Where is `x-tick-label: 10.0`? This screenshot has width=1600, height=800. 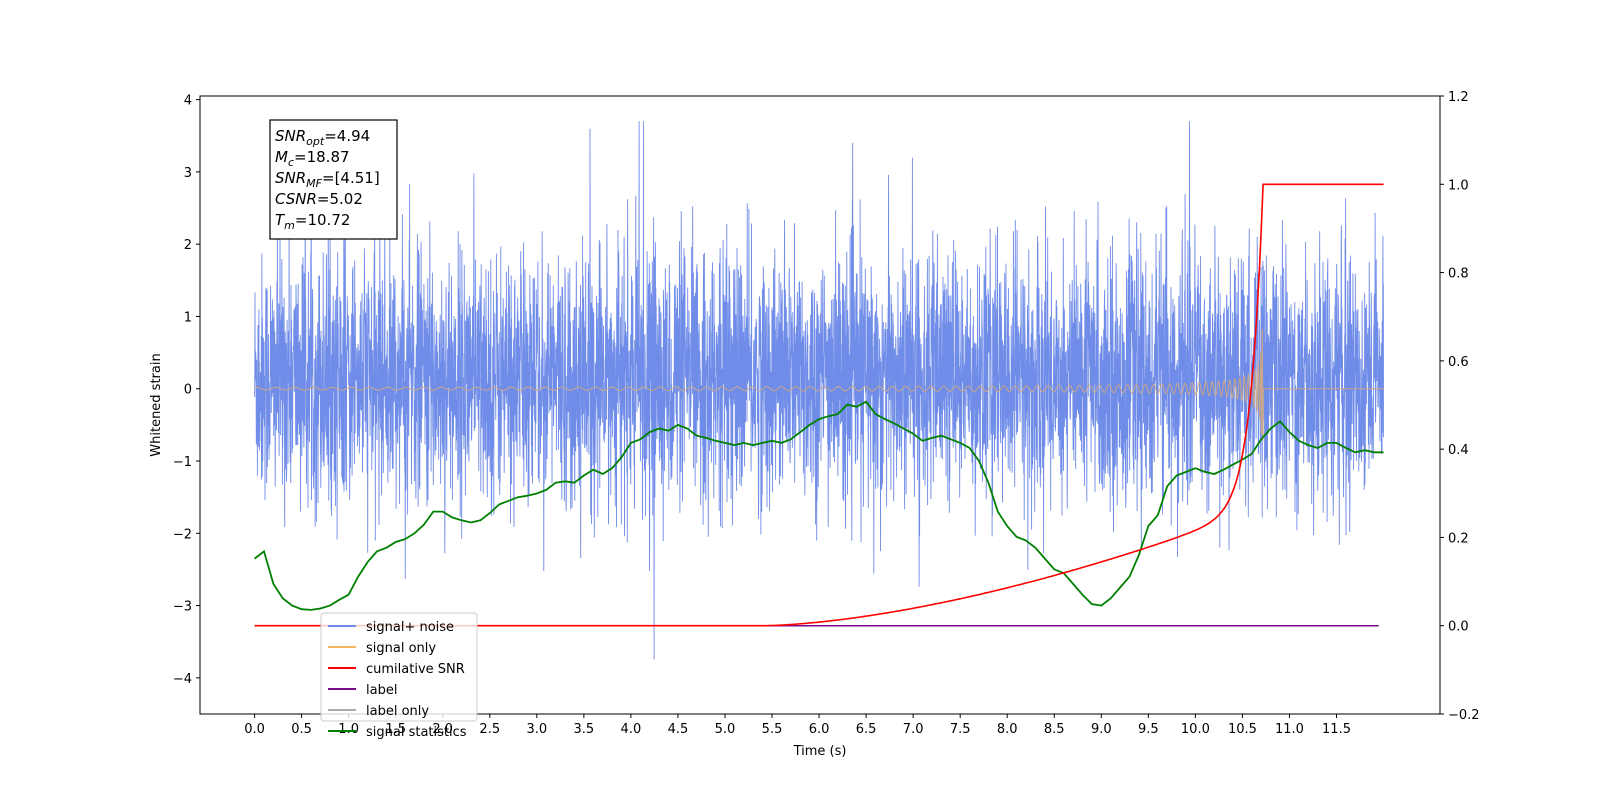
x-tick-label: 10.0 is located at coordinates (1195, 729).